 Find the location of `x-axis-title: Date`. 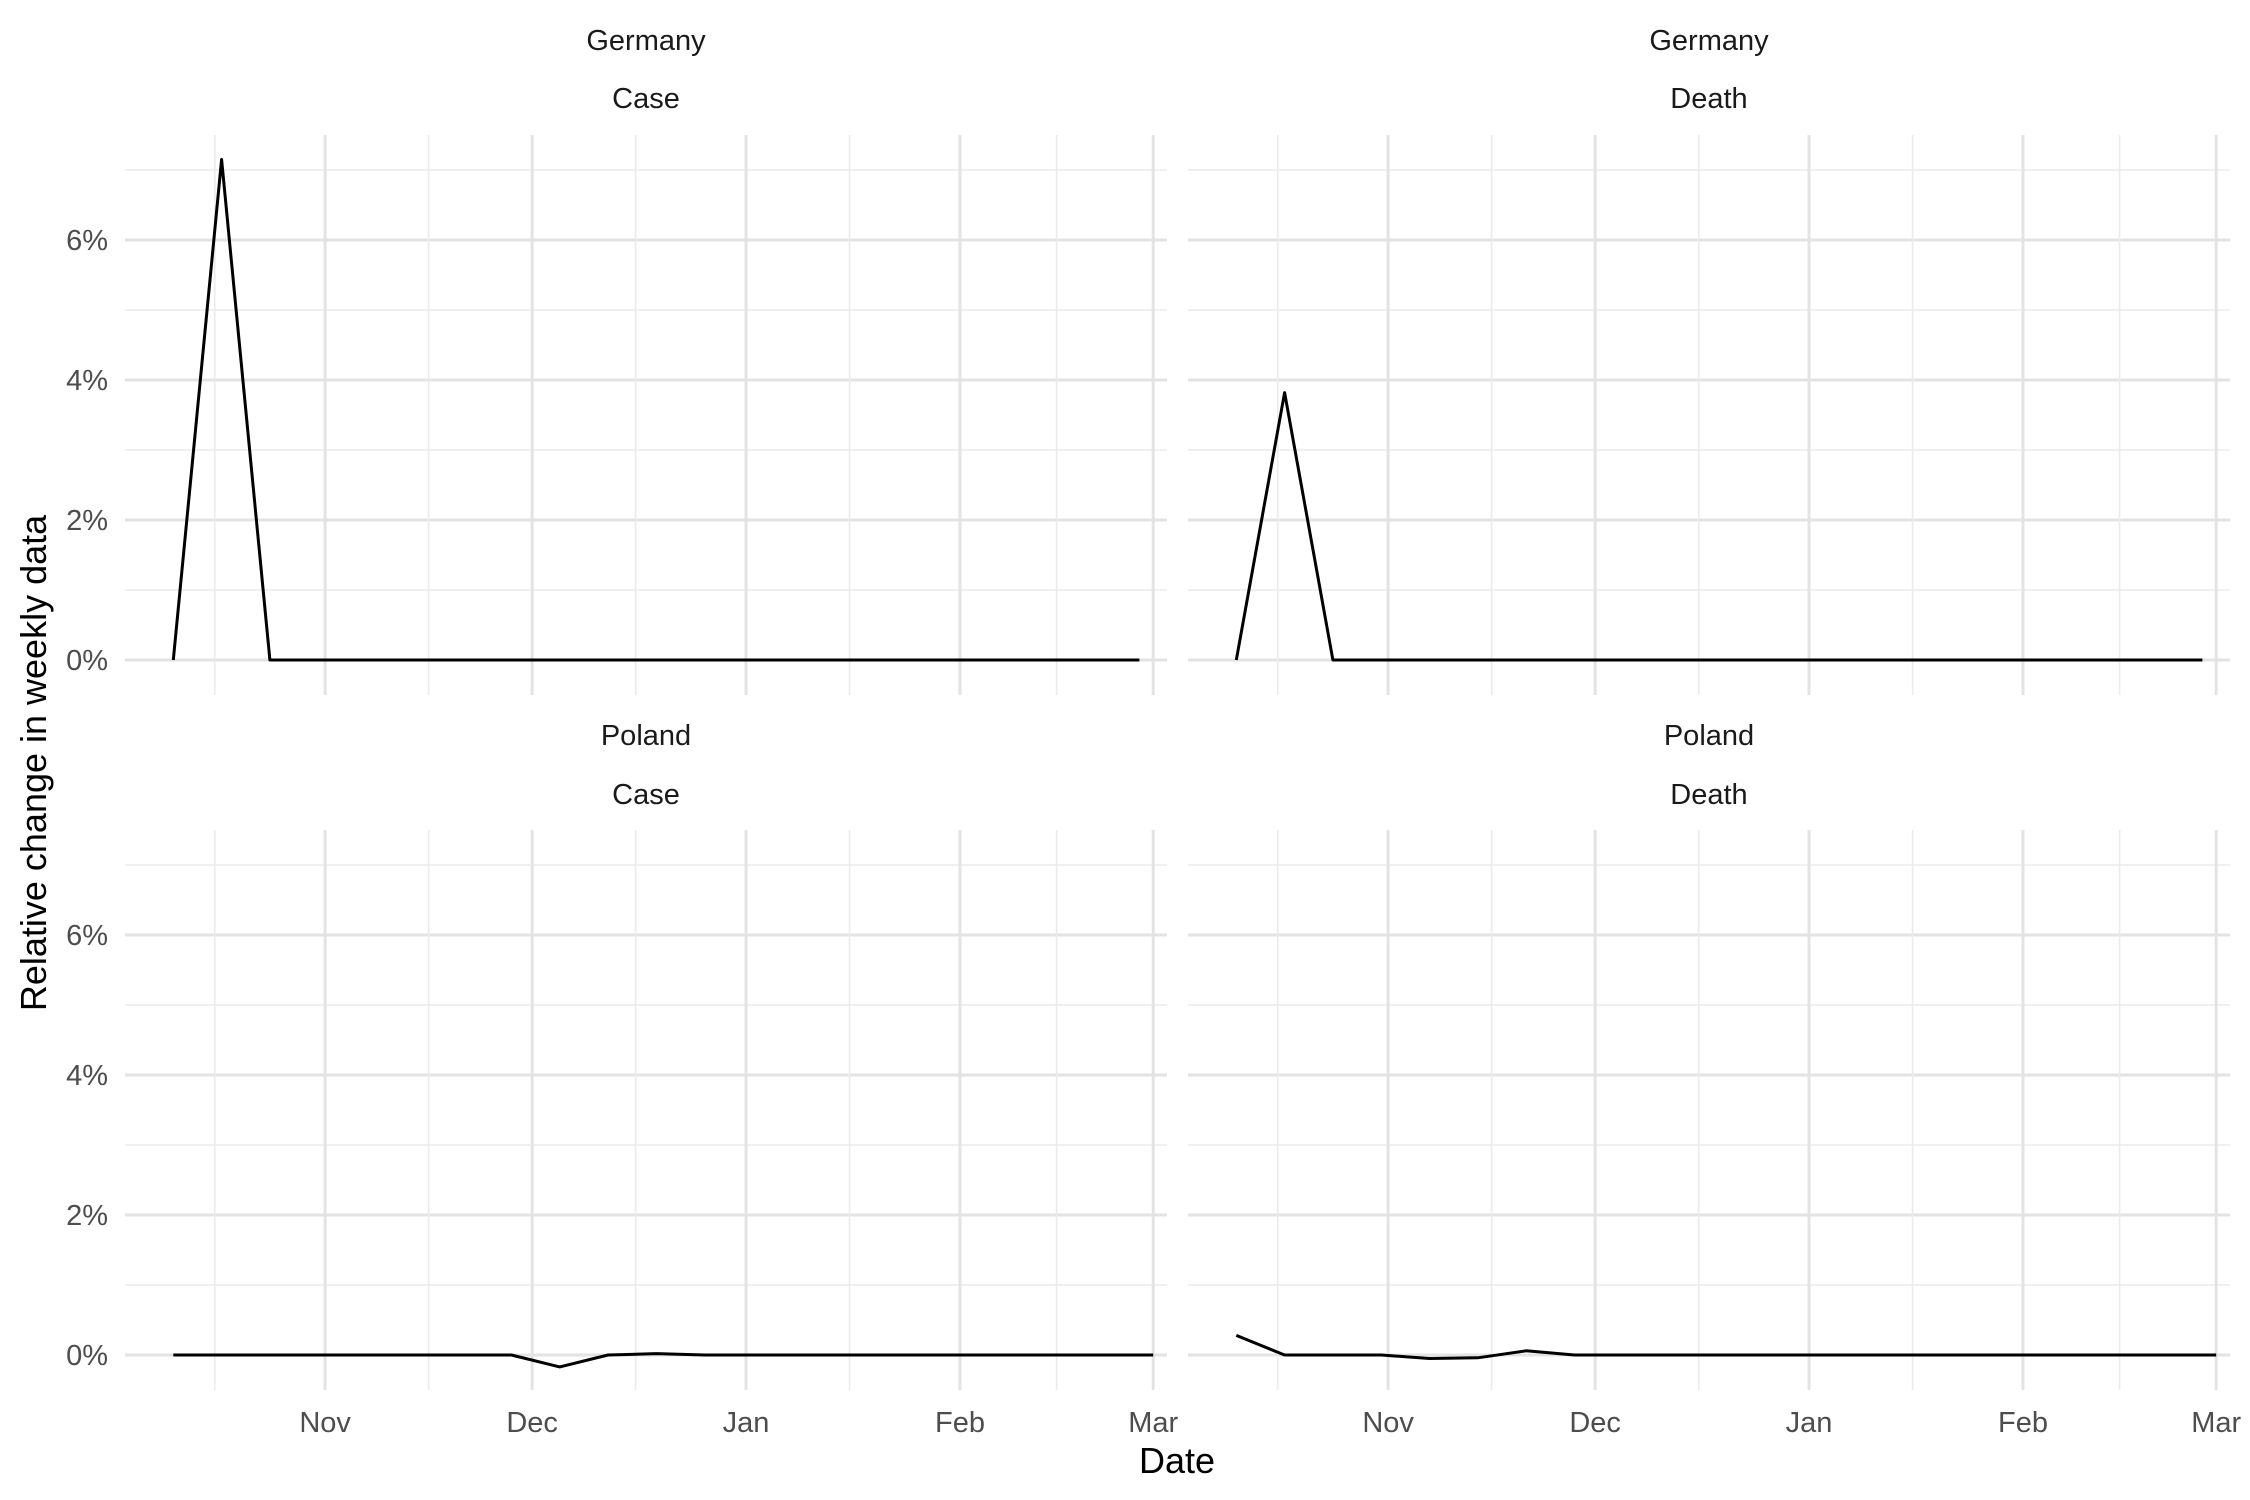

x-axis-title: Date is located at coordinates (1177, 1460).